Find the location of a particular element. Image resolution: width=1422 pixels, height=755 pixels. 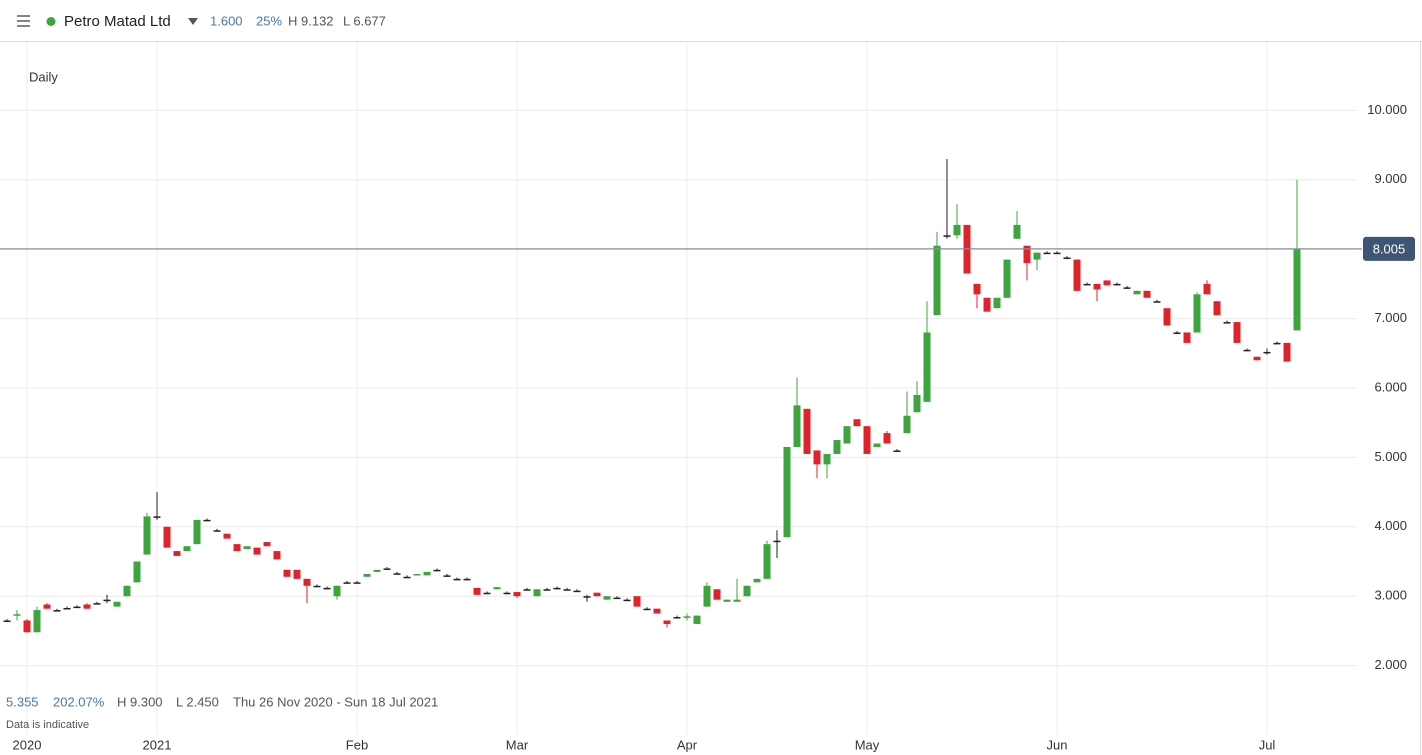

footer-change-pct: 202.07% is located at coordinates (79, 701).